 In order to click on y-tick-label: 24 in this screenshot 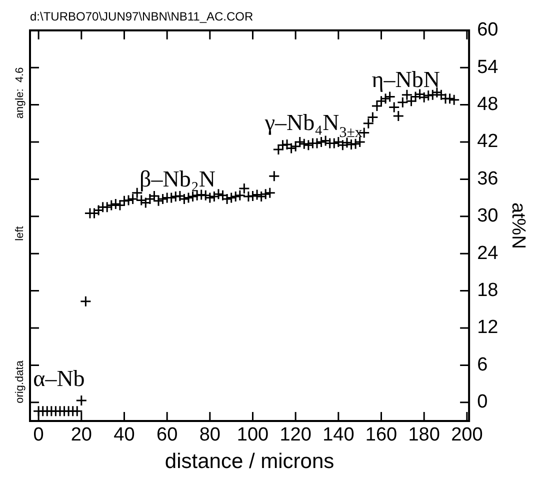, I will do `click(488, 253)`.